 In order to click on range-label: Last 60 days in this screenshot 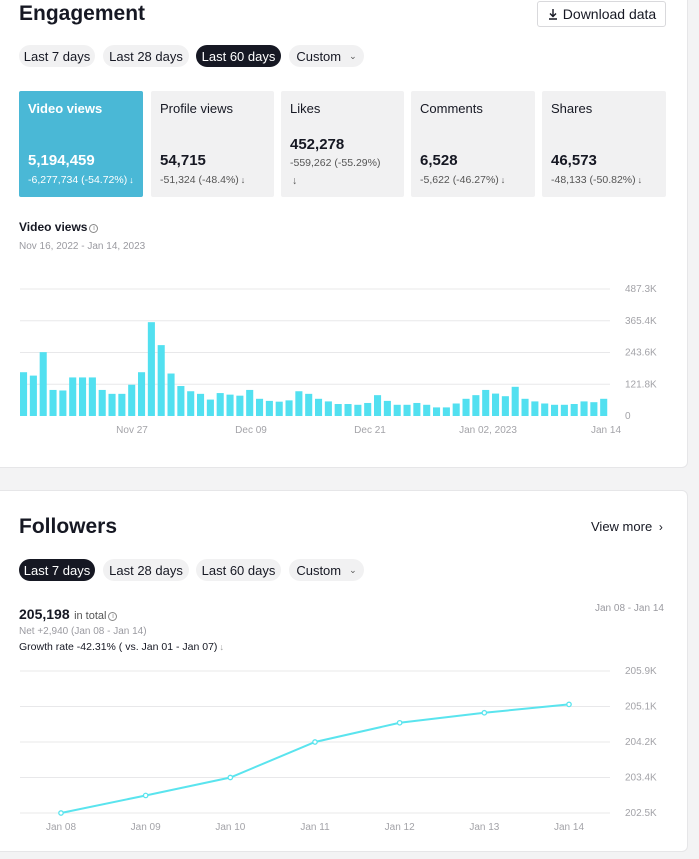, I will do `click(238, 56)`.